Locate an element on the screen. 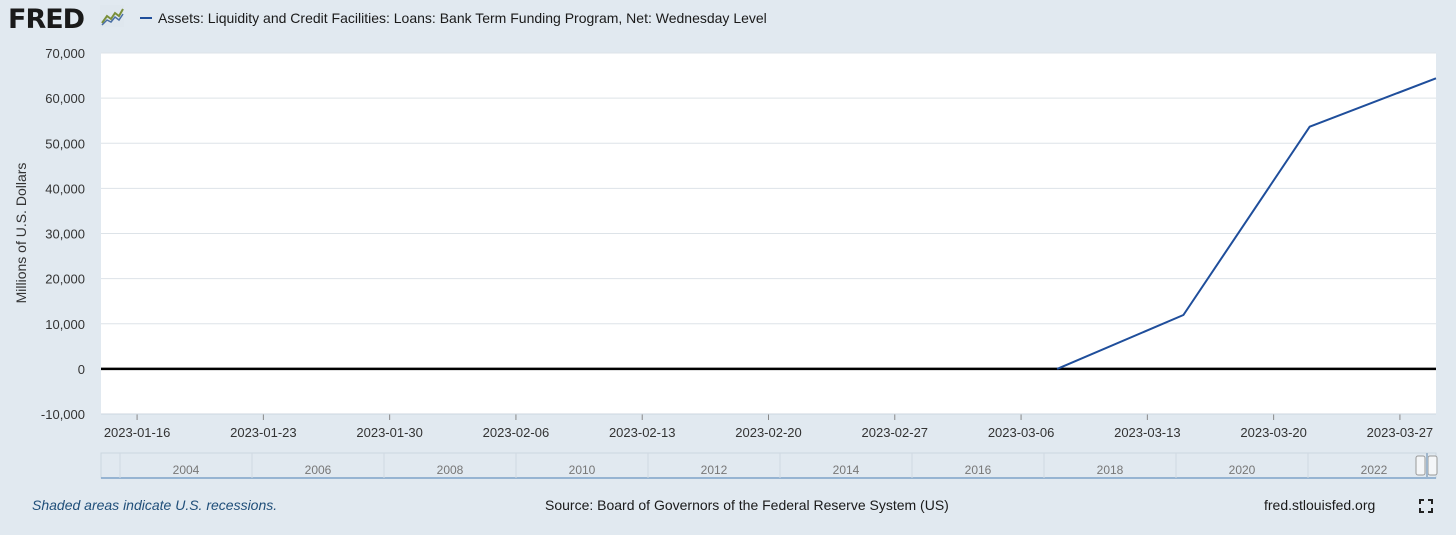  x-tick-label: 2023-01-23 is located at coordinates (263, 432).